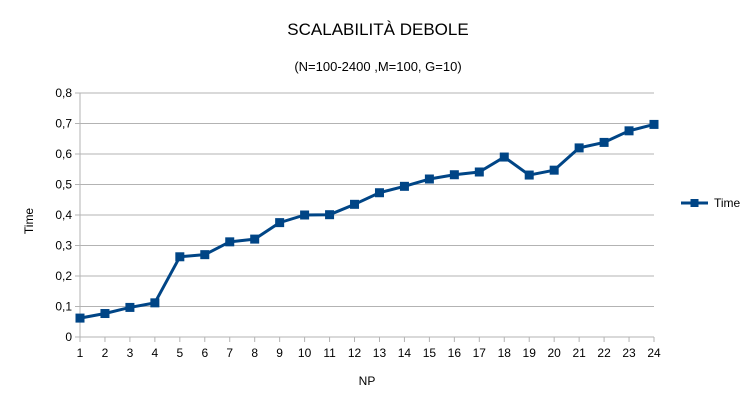 This screenshot has height=406, width=756. What do you see at coordinates (229, 353) in the screenshot?
I see `x-tick-label: 7` at bounding box center [229, 353].